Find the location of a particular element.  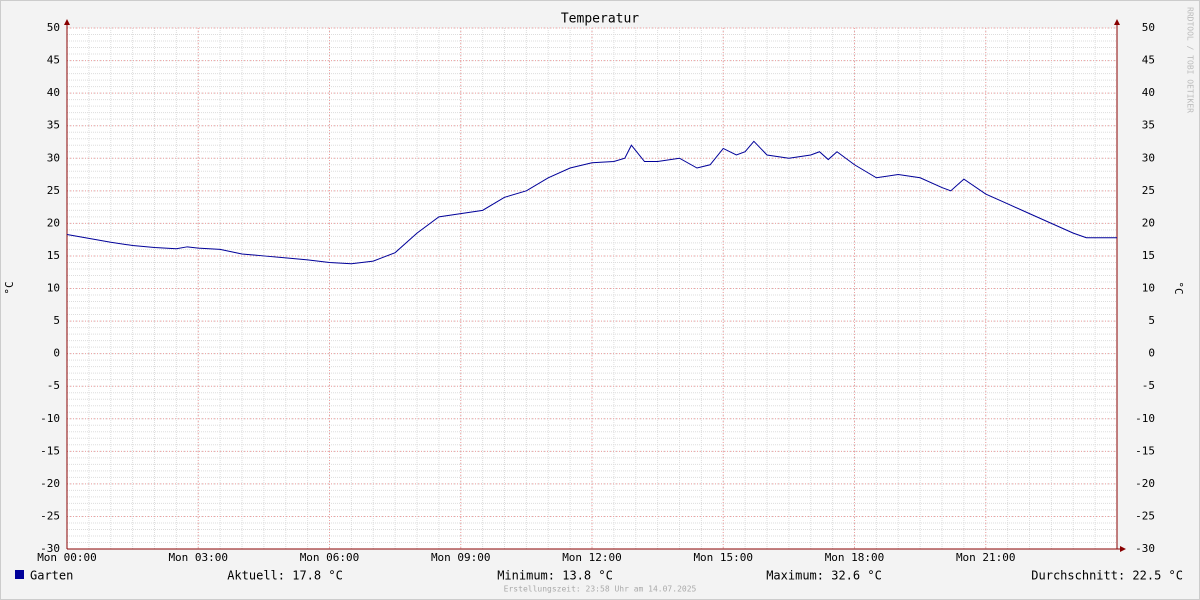

y-tick-label-right: 25 is located at coordinates (1148, 190).